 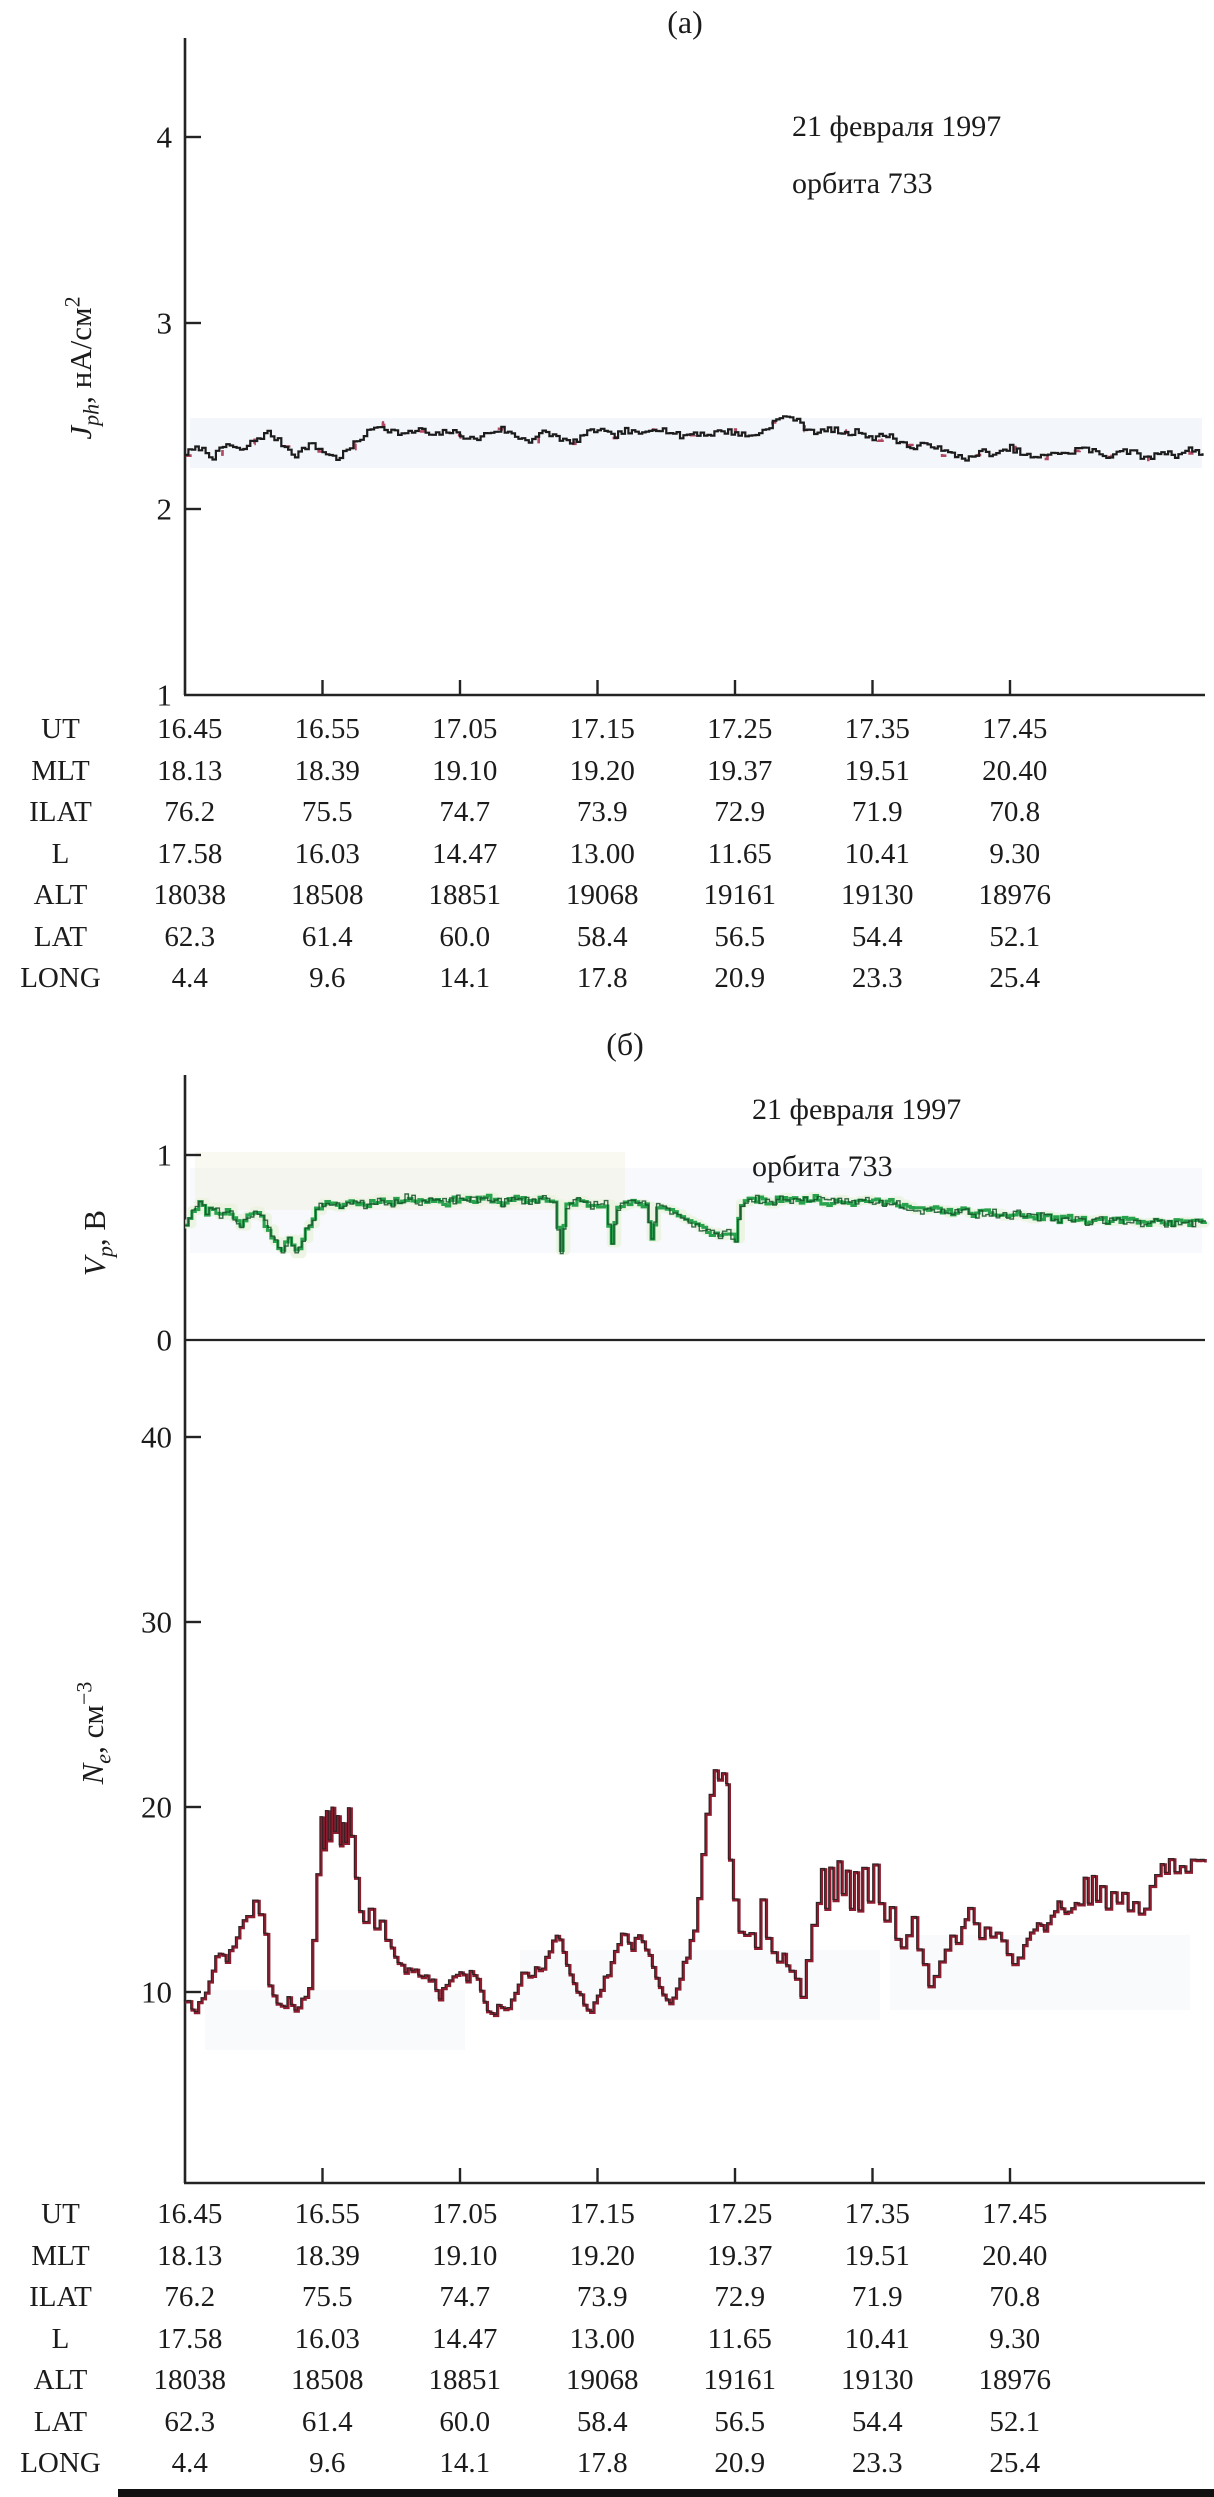 I want to click on ne-symbol: N, so click(x=93, y=1774).